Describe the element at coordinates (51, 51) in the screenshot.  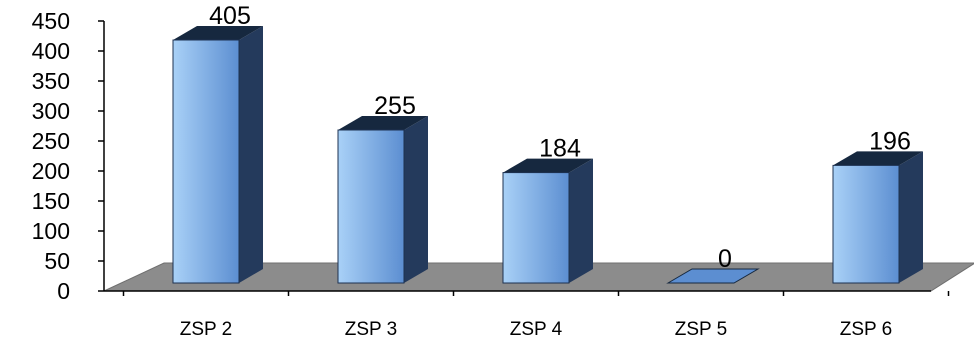
I see `y-tick-label: 400` at that location.